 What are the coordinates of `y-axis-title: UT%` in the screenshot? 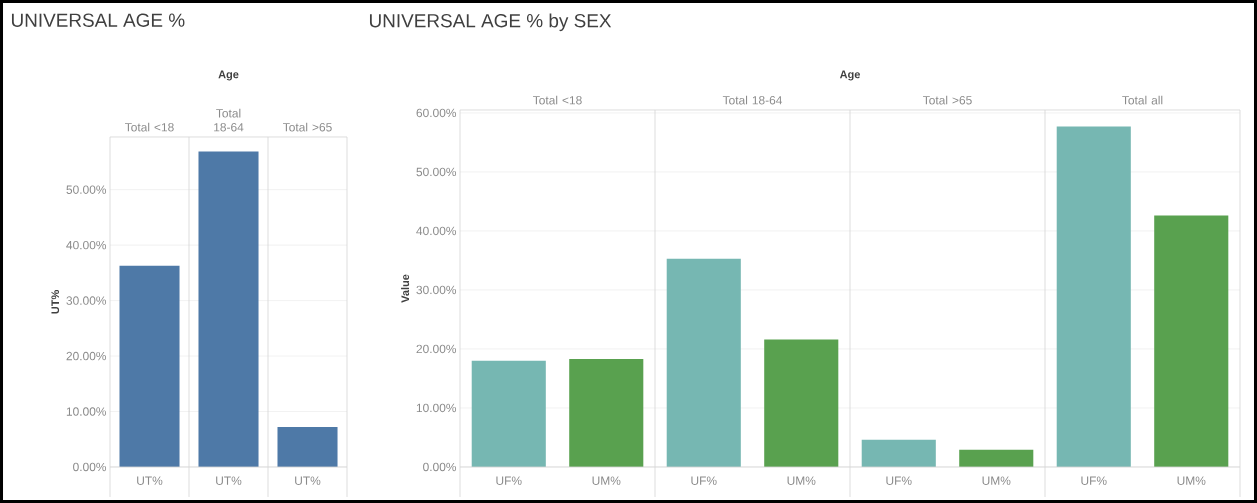 It's located at (55, 302).